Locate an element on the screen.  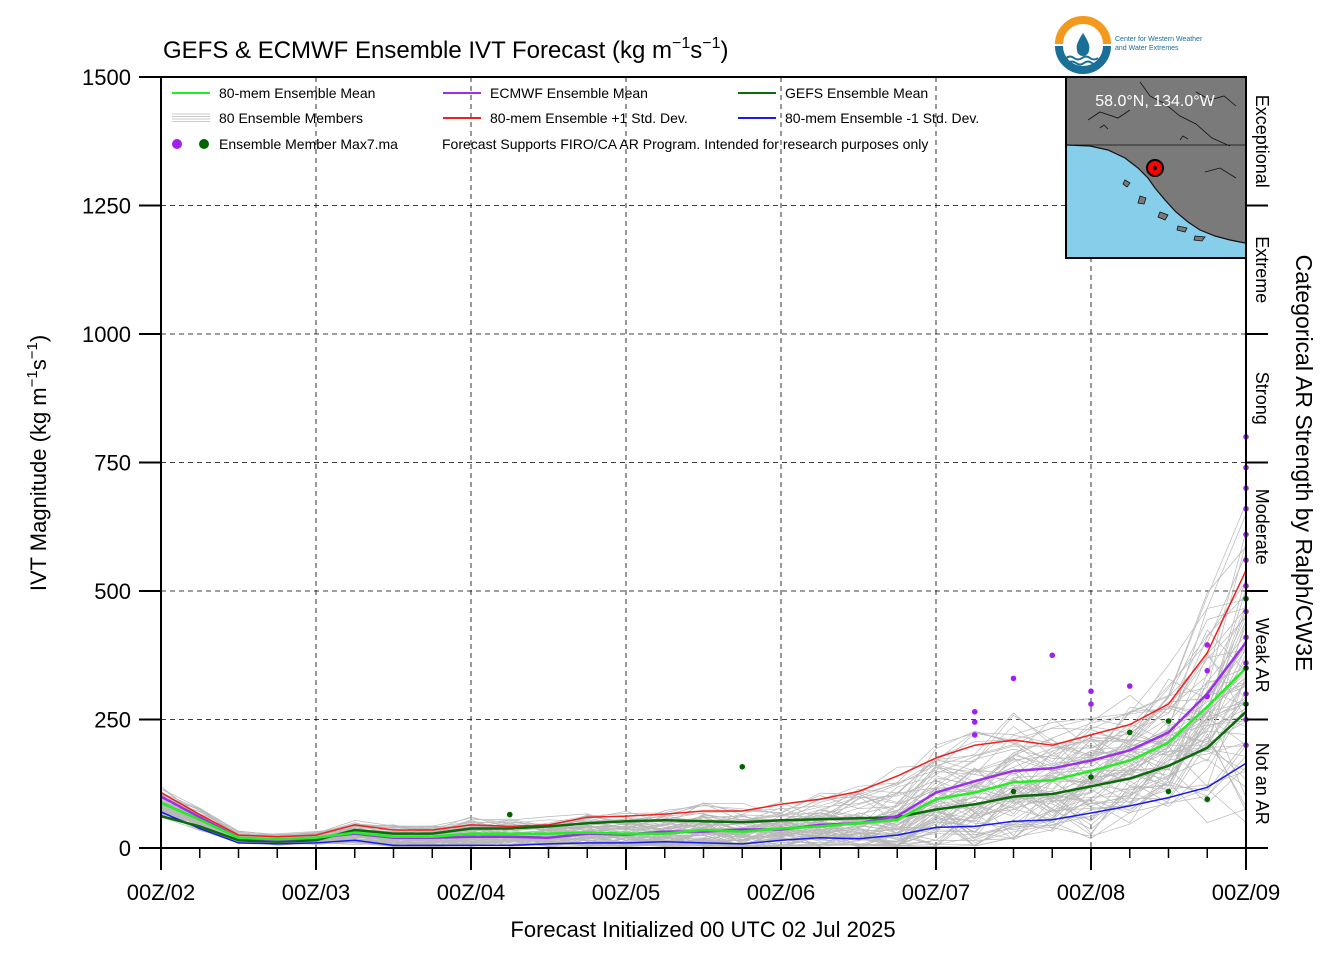
legend-max7-gefs-marker is located at coordinates (204, 144).